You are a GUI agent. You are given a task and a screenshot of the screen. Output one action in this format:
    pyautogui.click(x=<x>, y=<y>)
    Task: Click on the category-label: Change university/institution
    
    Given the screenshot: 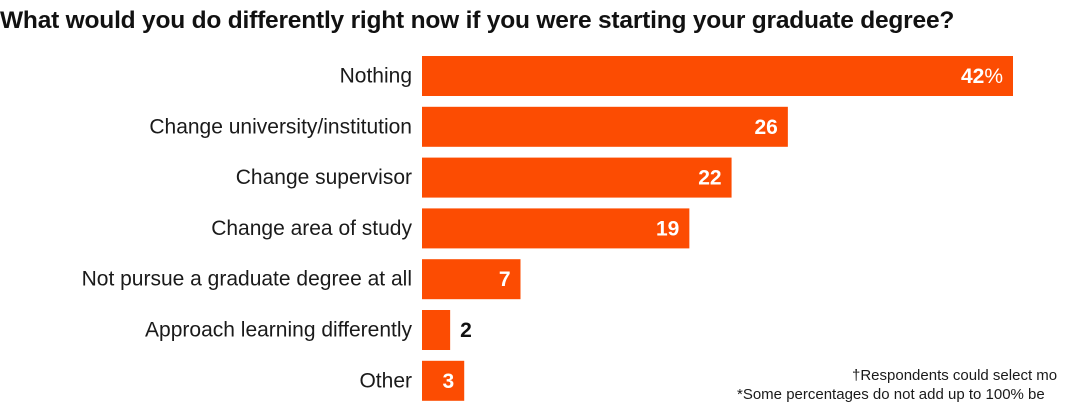 What is the action you would take?
    pyautogui.click(x=280, y=126)
    